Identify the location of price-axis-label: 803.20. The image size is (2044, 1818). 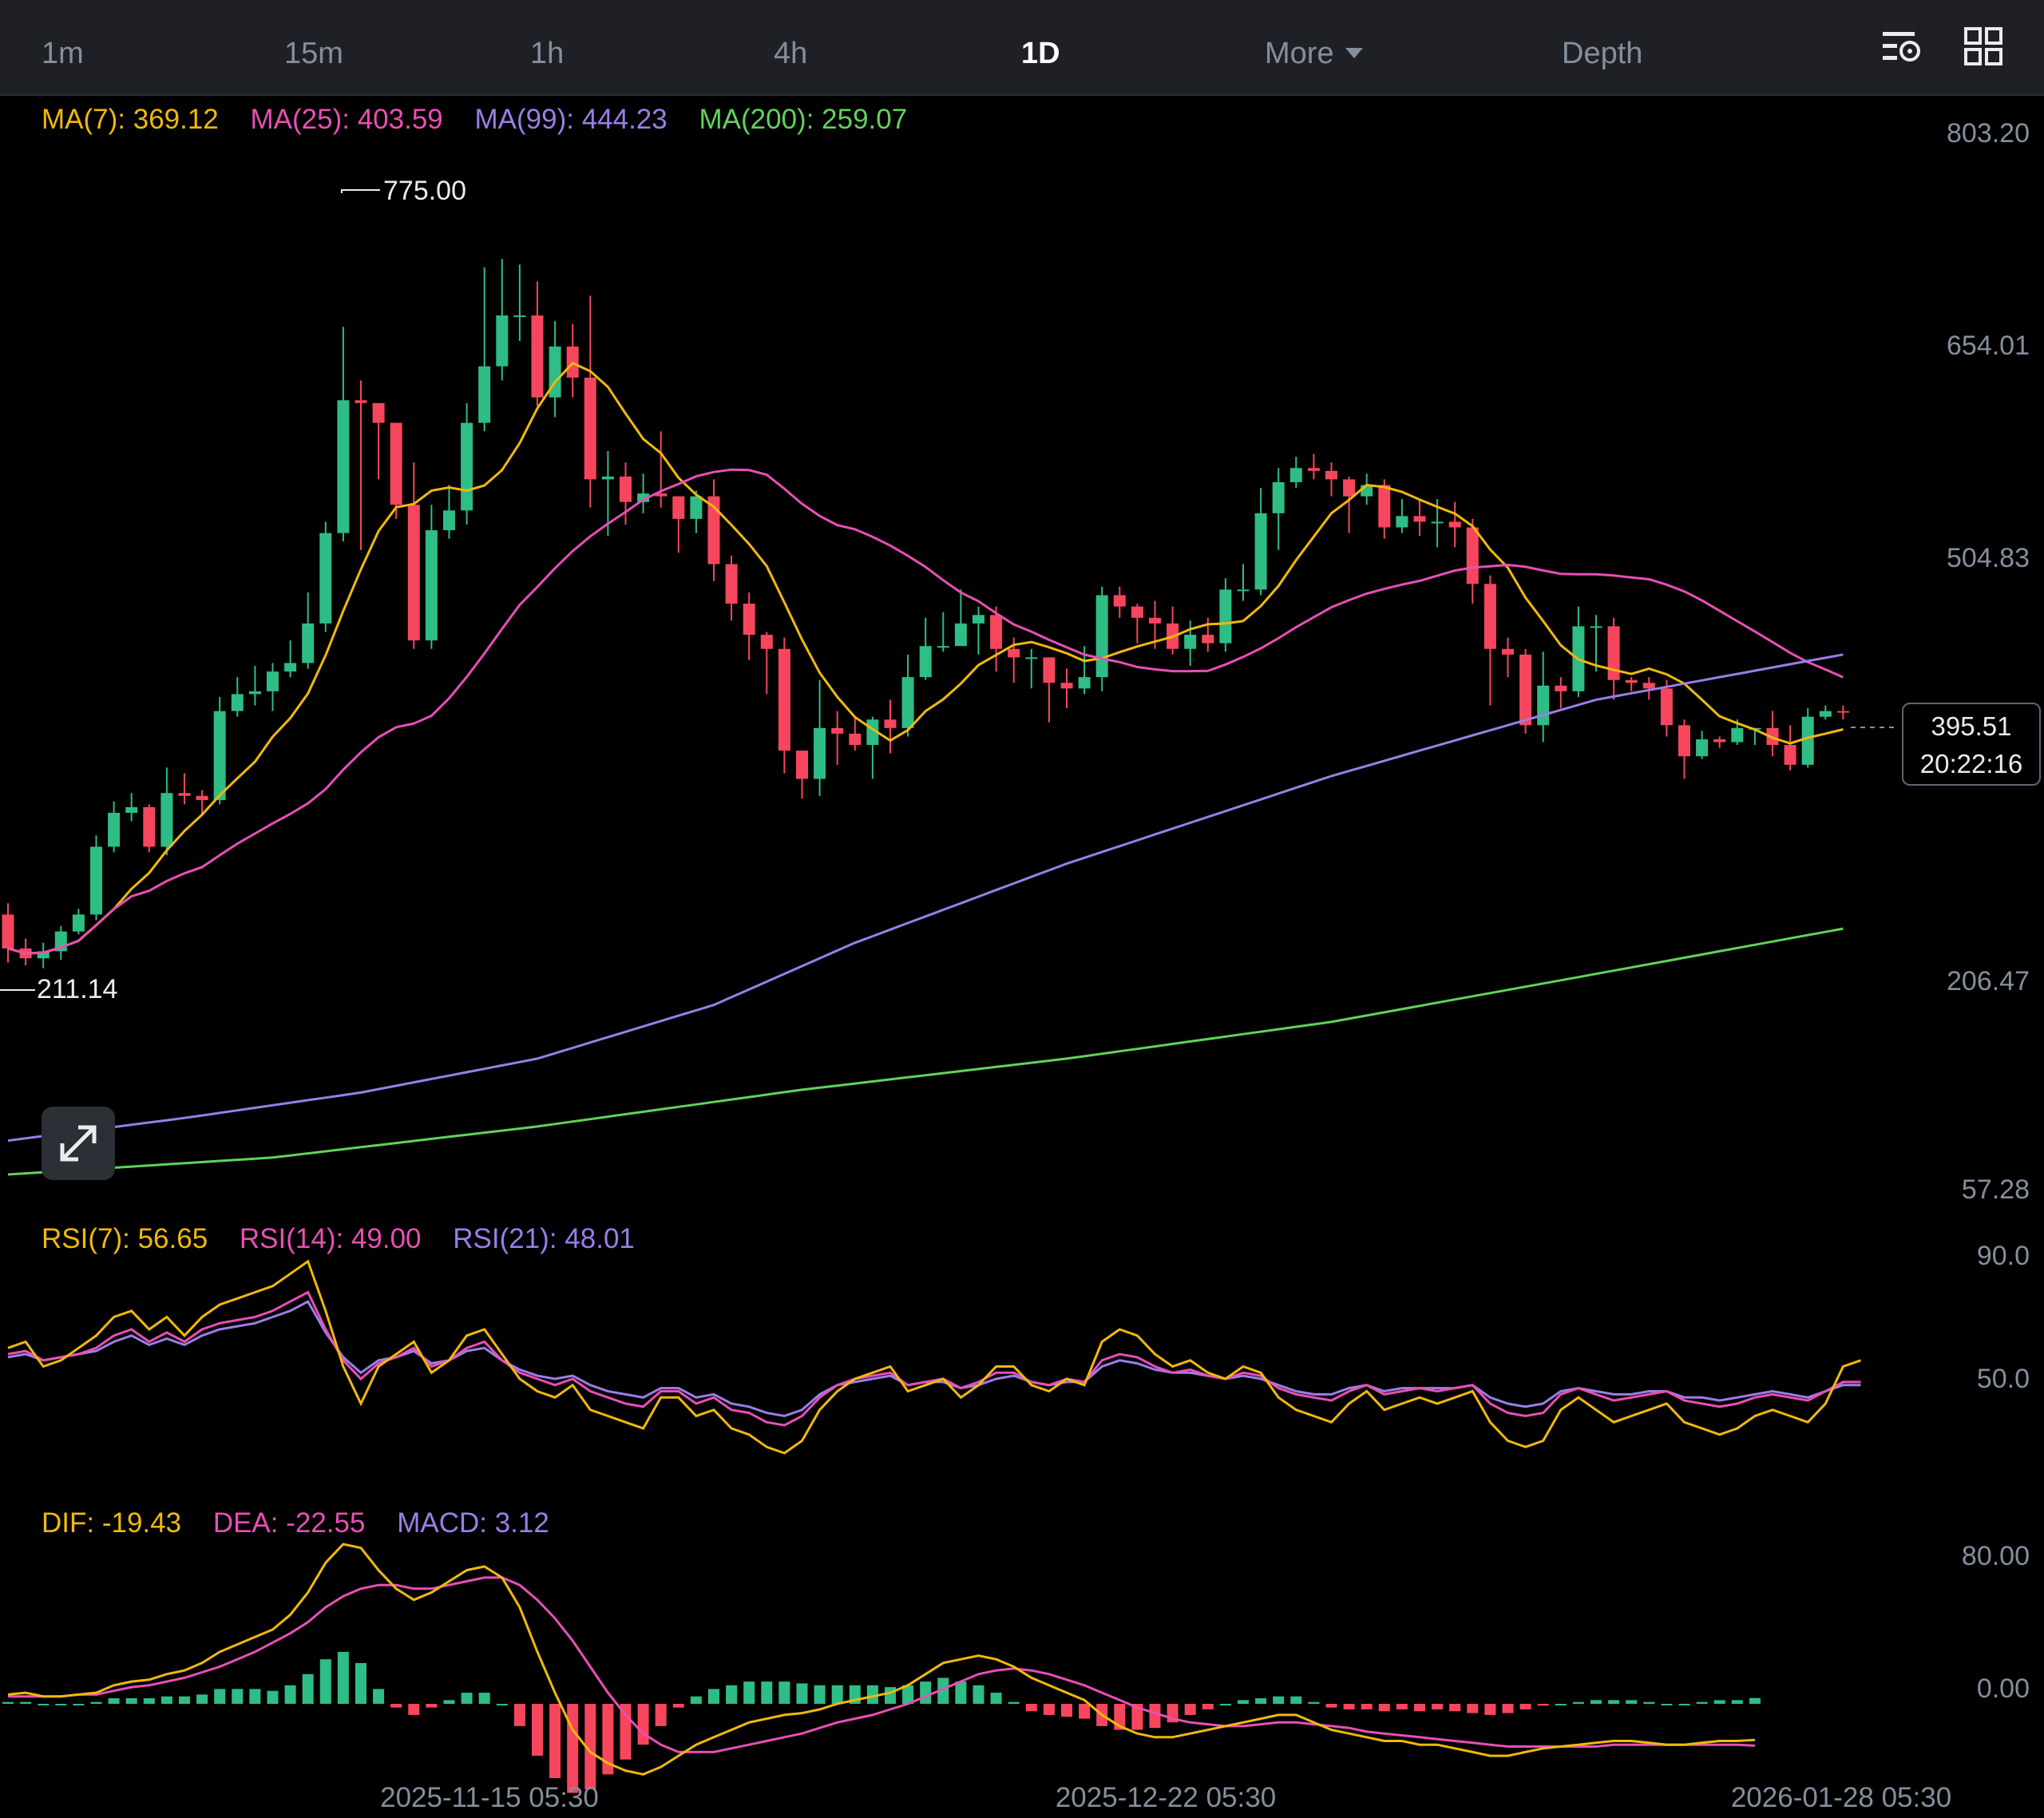
(1988, 134).